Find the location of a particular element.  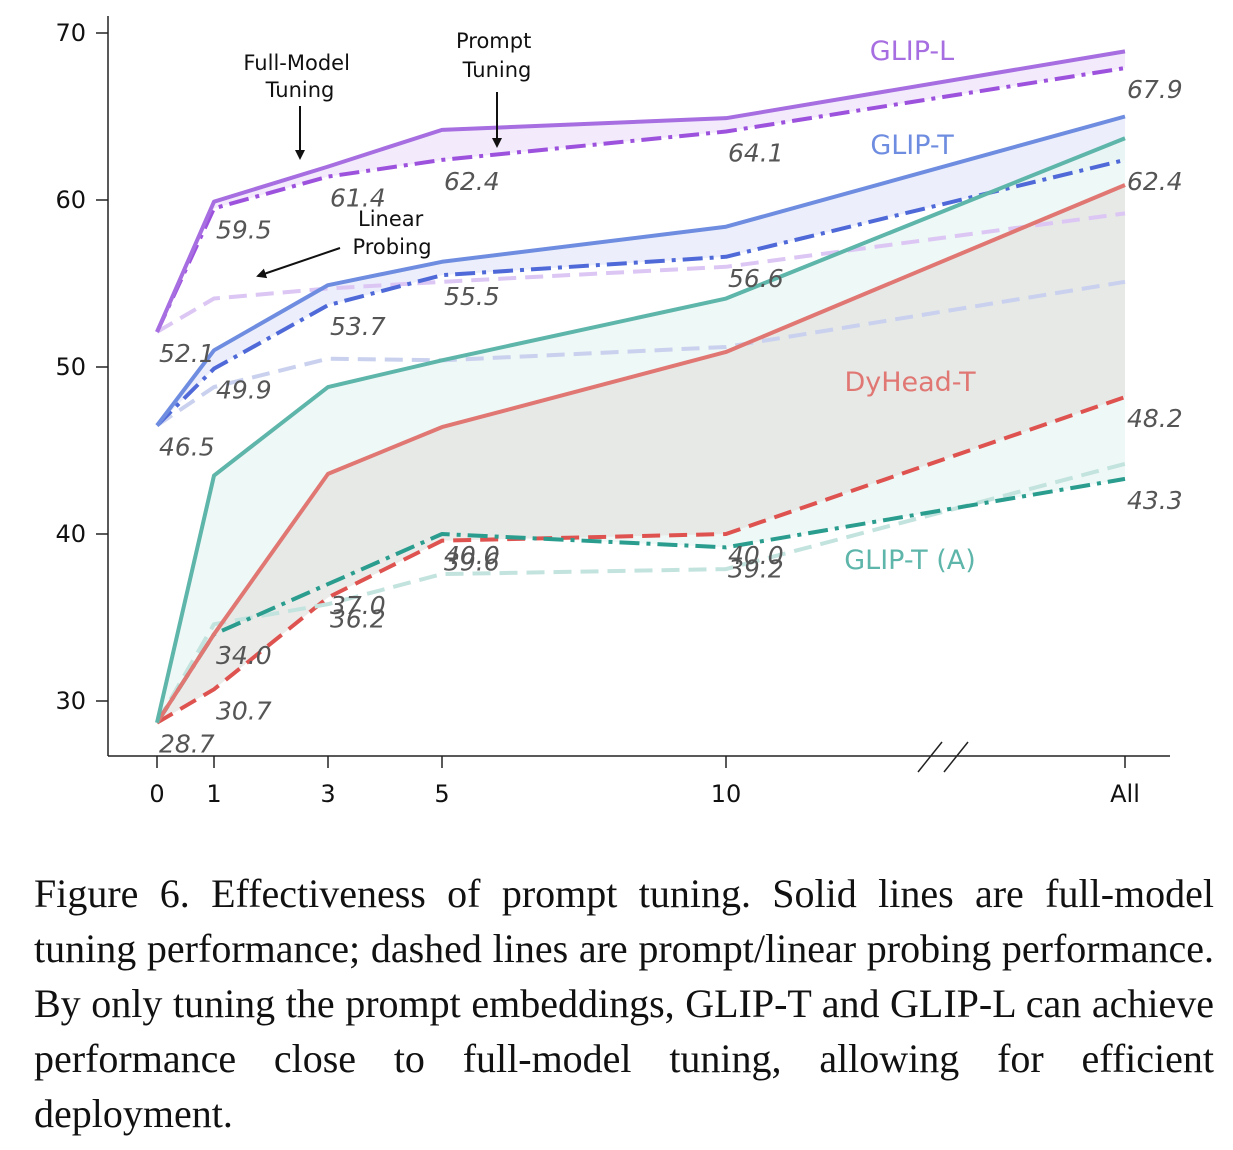

data-label: 49.9 is located at coordinates (244, 390).